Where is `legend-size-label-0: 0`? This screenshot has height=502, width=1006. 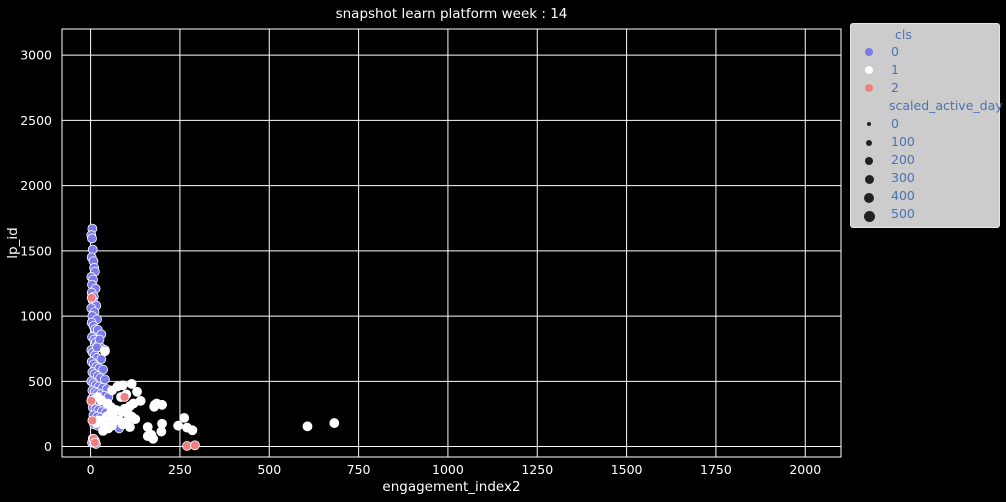 legend-size-label-0: 0 is located at coordinates (895, 123).